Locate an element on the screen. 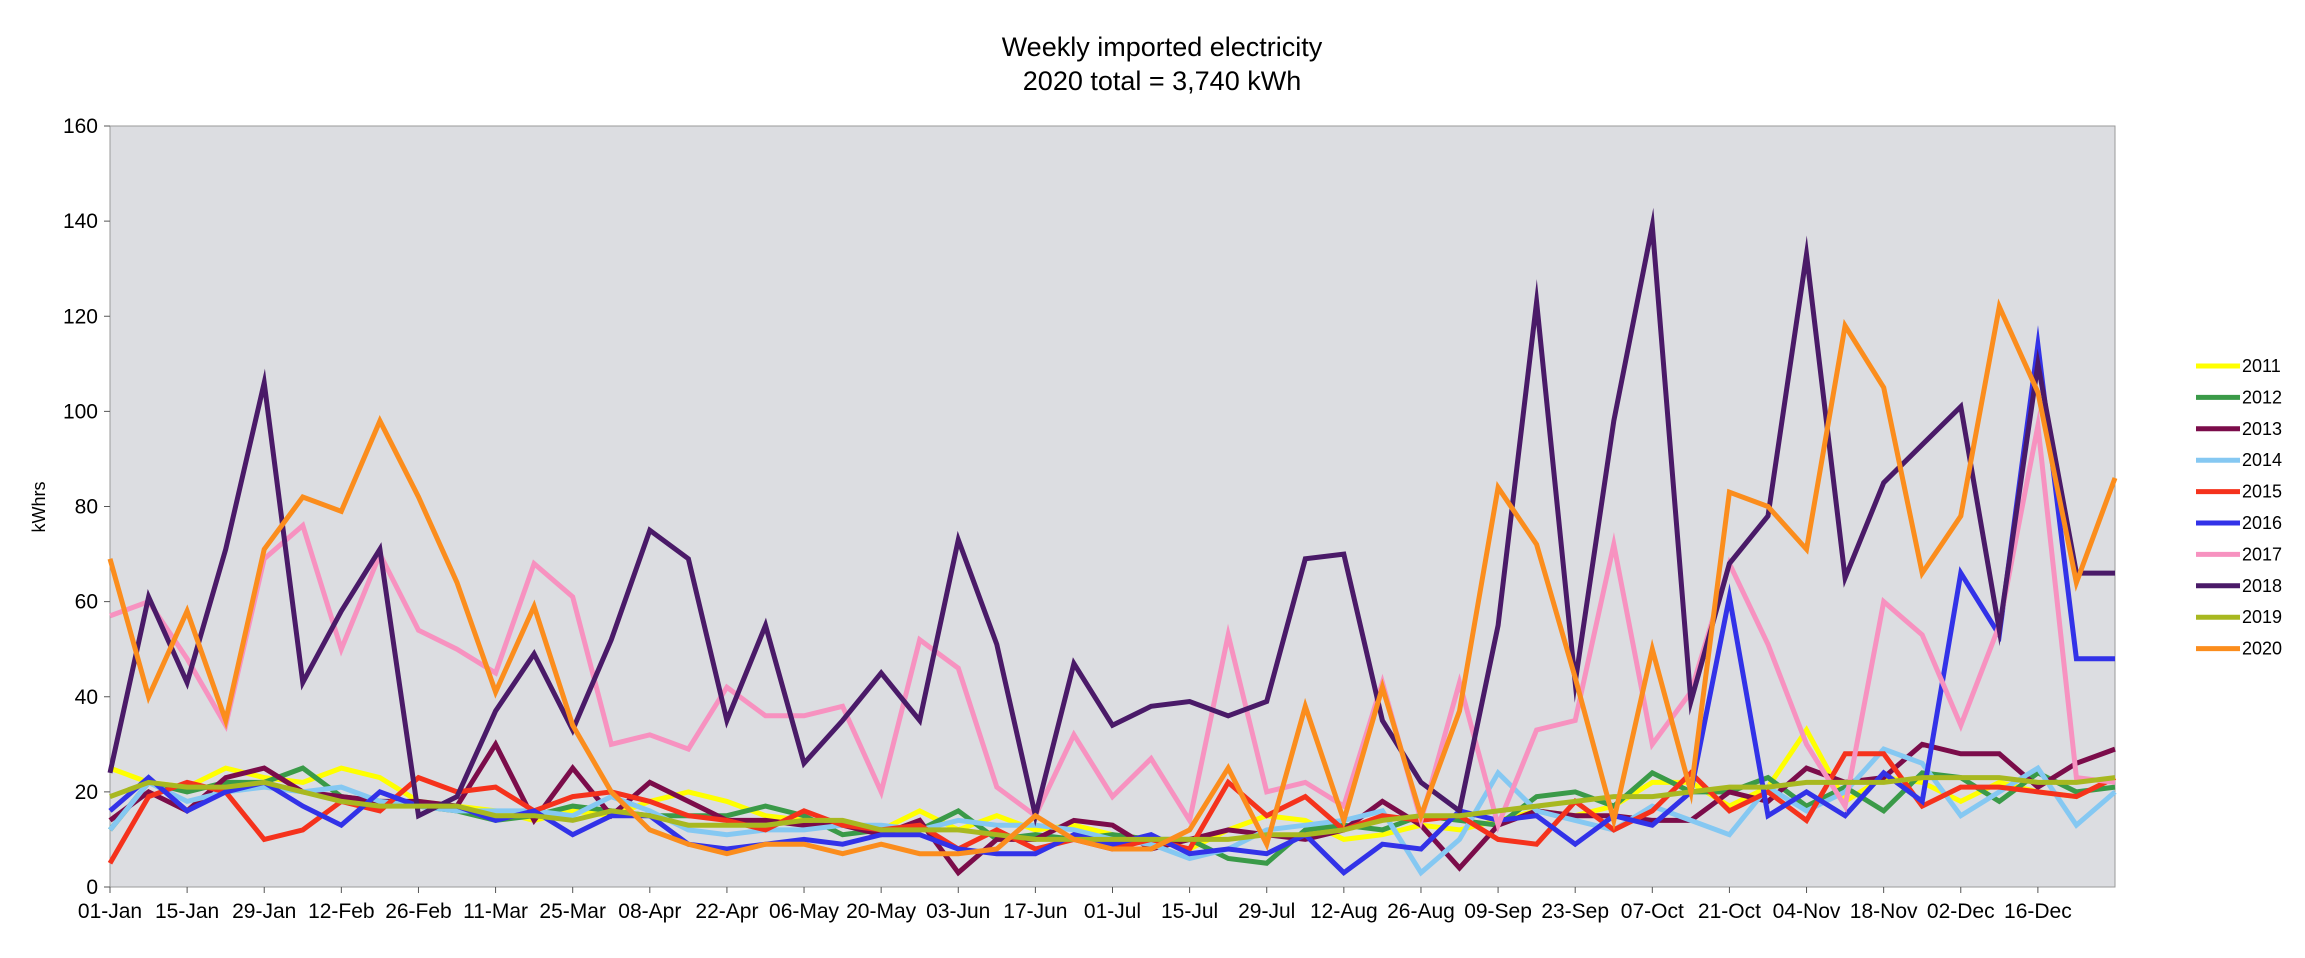  x-tick-label: 01-Jan is located at coordinates (110, 911).